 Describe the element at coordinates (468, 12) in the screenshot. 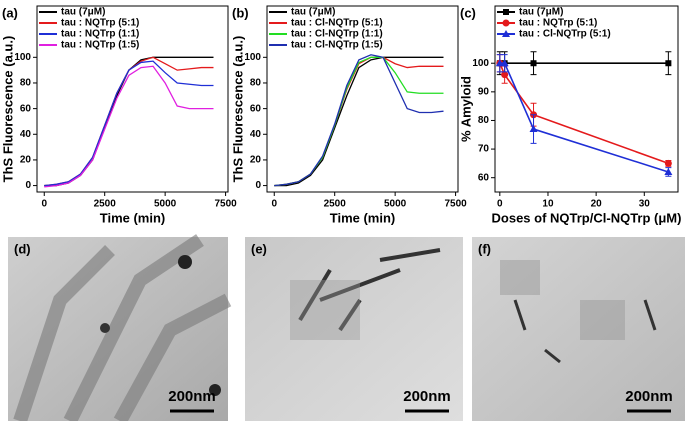

I see `panel-label: (c)` at that location.